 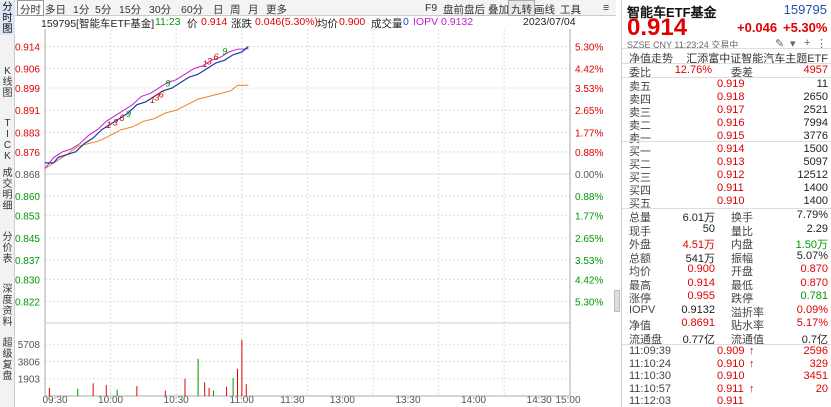 What do you see at coordinates (27, 133) in the screenshot?
I see `price-tick: 0.883` at bounding box center [27, 133].